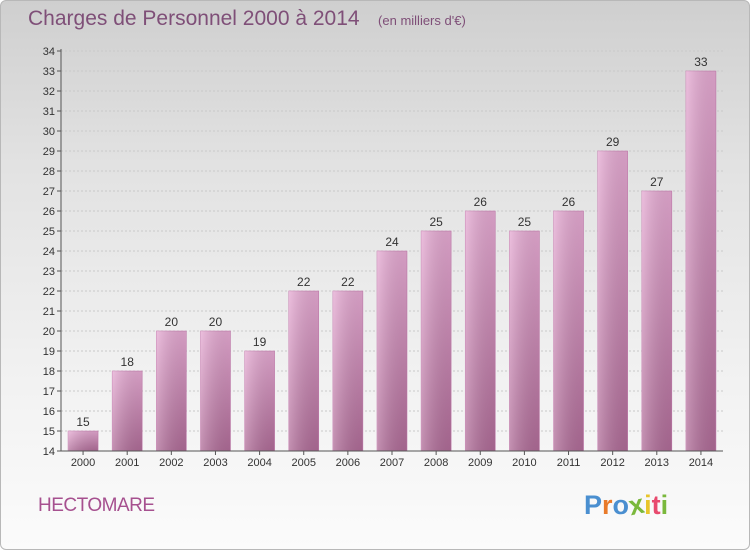 The width and height of the screenshot is (750, 550). Describe the element at coordinates (171, 463) in the screenshot. I see `x-tick-label: 2002` at that location.